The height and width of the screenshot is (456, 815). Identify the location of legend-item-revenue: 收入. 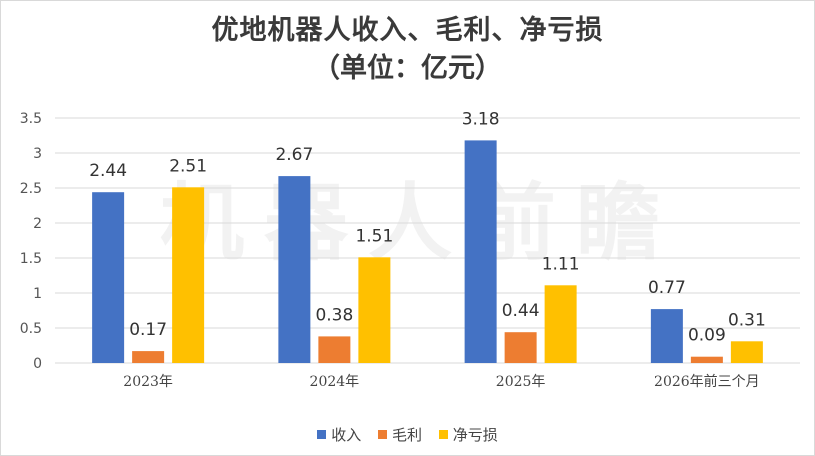
(339, 434).